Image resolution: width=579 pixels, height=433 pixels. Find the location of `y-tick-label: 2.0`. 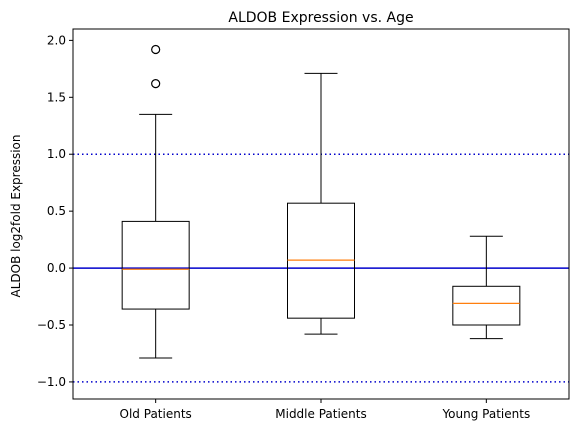

y-tick-label: 2.0 is located at coordinates (56, 40).